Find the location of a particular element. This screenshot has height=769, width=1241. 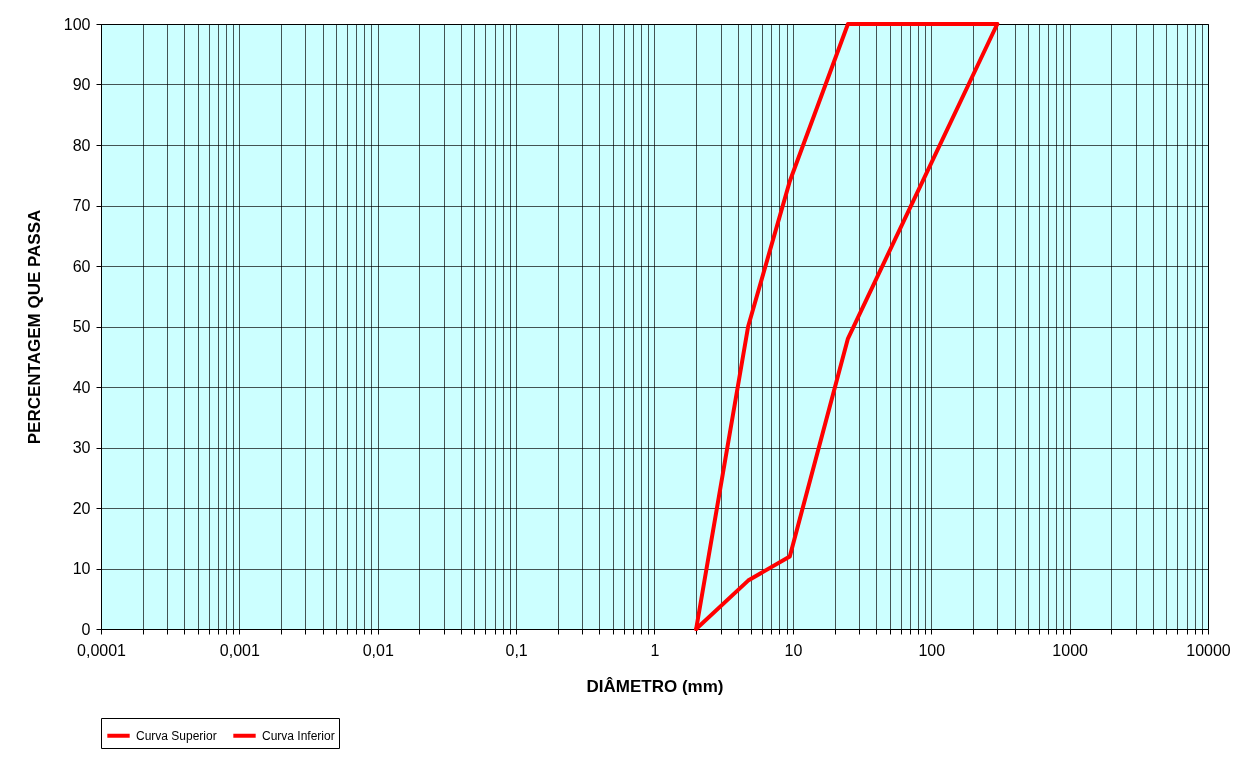

y-tick-label: 90 is located at coordinates (81, 84).